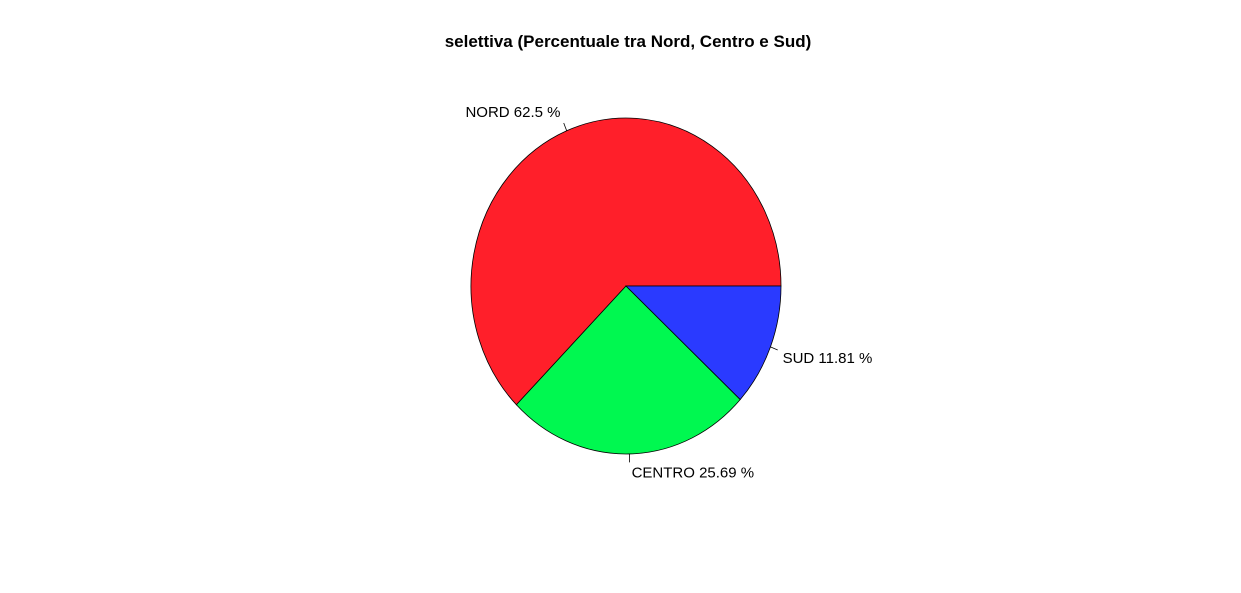 Image resolution: width=1241 pixels, height=593 pixels. What do you see at coordinates (774, 348) in the screenshot?
I see `pie-leader-sud` at bounding box center [774, 348].